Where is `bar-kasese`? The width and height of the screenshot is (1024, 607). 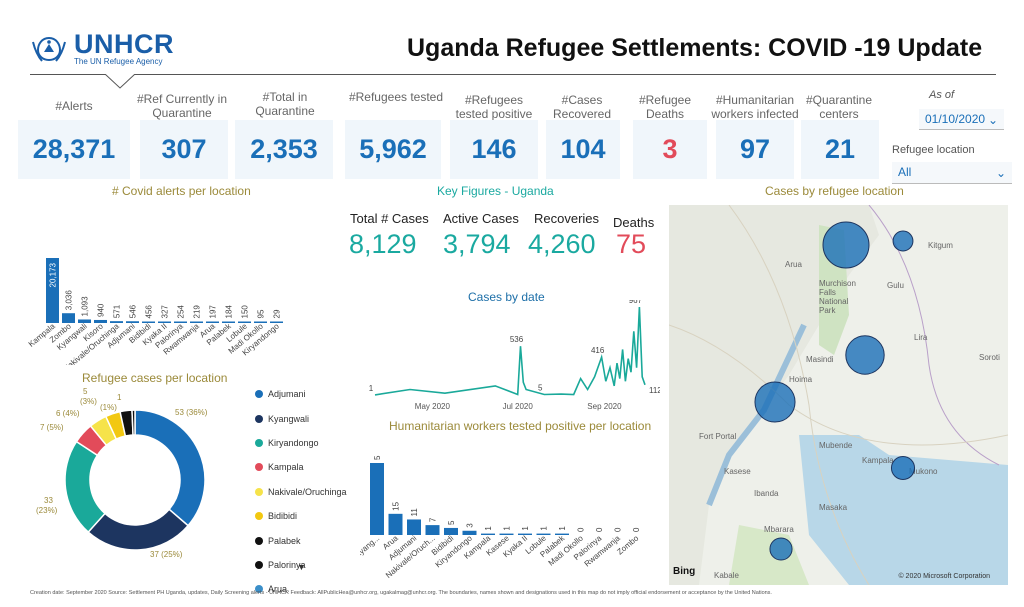 bar-kasese is located at coordinates (506, 534).